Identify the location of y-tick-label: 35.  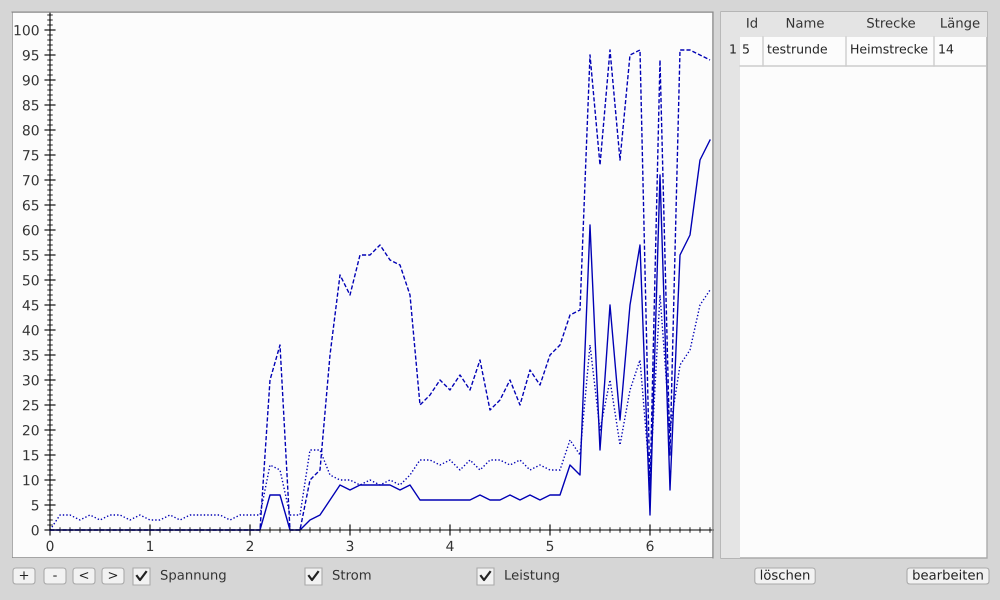
(30, 355).